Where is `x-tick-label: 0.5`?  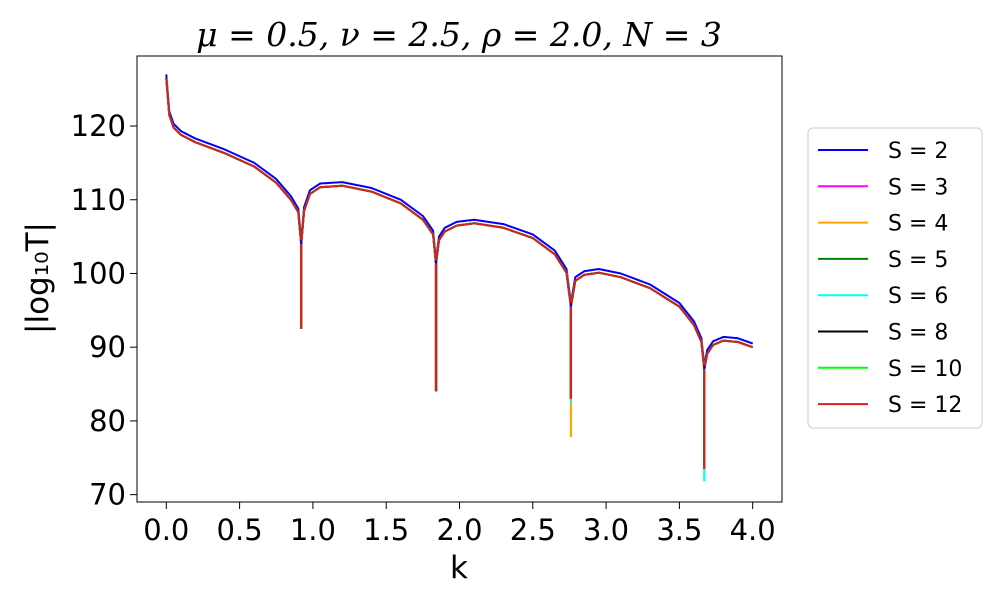
x-tick-label: 0.5 is located at coordinates (240, 530).